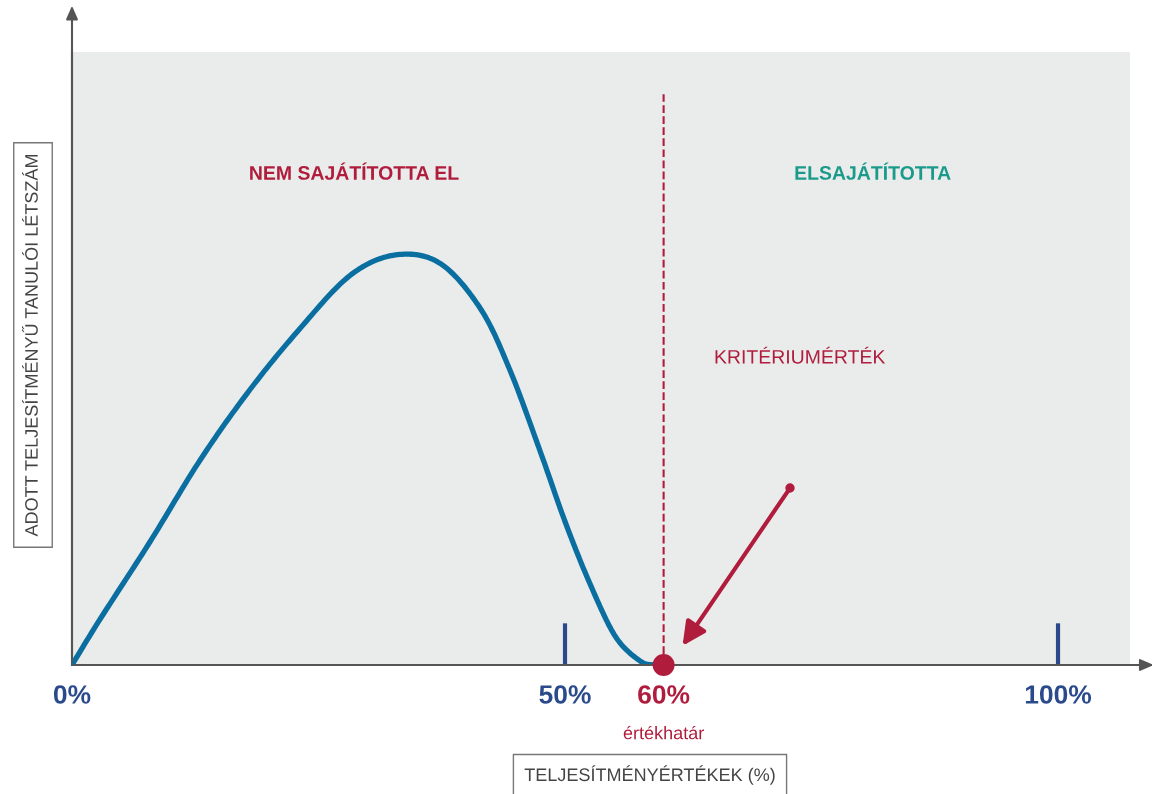 The width and height of the screenshot is (1155, 794). What do you see at coordinates (800, 355) in the screenshot?
I see `annotation: KRITÉRIUMÉRTÉK` at bounding box center [800, 355].